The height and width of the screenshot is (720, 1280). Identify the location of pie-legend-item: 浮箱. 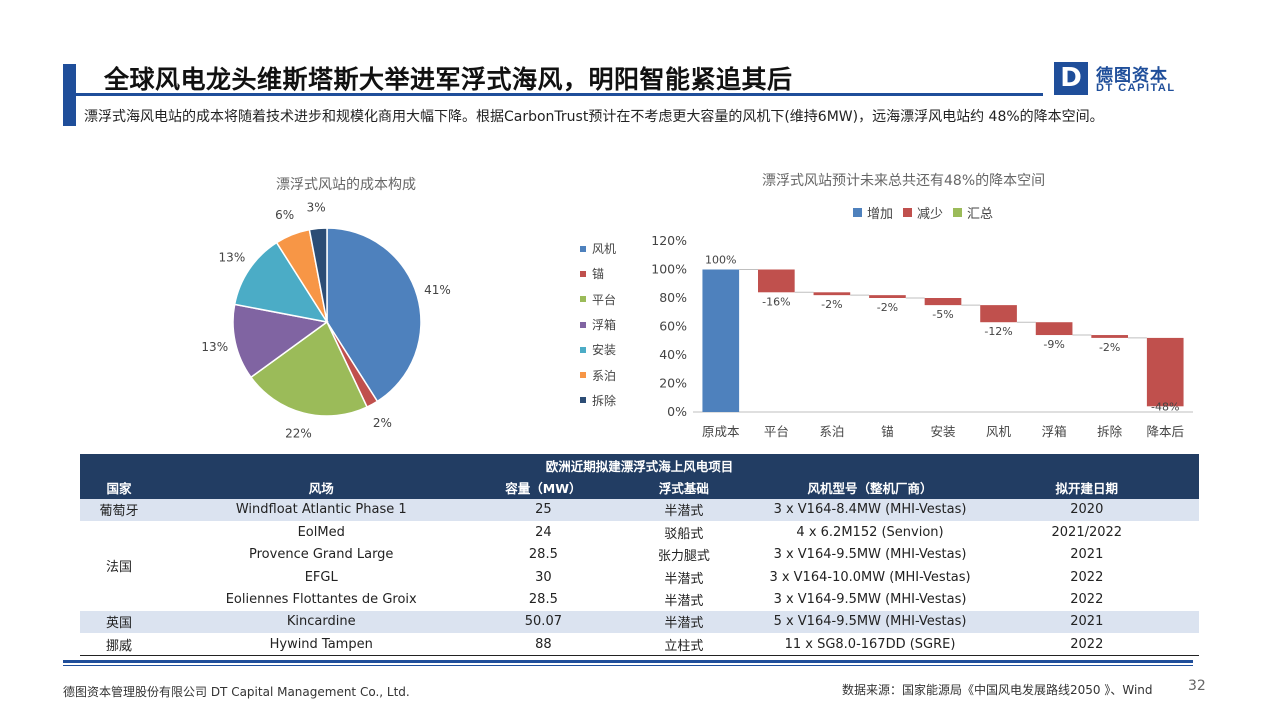
(598, 324).